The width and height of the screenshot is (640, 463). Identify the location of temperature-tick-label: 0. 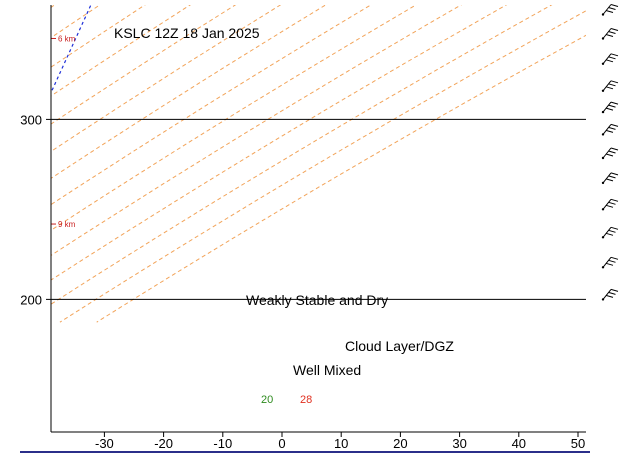
(281, 443).